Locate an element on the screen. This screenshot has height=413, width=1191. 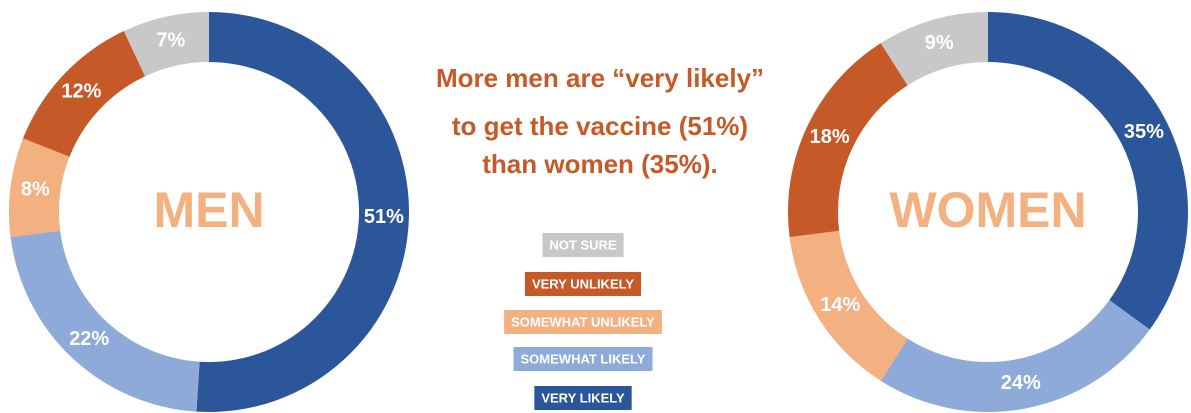
legend-label: VERY UNLIKELY is located at coordinates (583, 283).